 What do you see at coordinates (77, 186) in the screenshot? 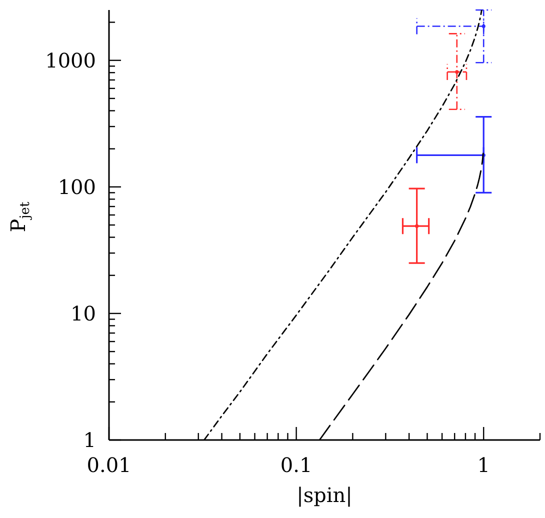
I see `y-tick-label: 100` at bounding box center [77, 186].